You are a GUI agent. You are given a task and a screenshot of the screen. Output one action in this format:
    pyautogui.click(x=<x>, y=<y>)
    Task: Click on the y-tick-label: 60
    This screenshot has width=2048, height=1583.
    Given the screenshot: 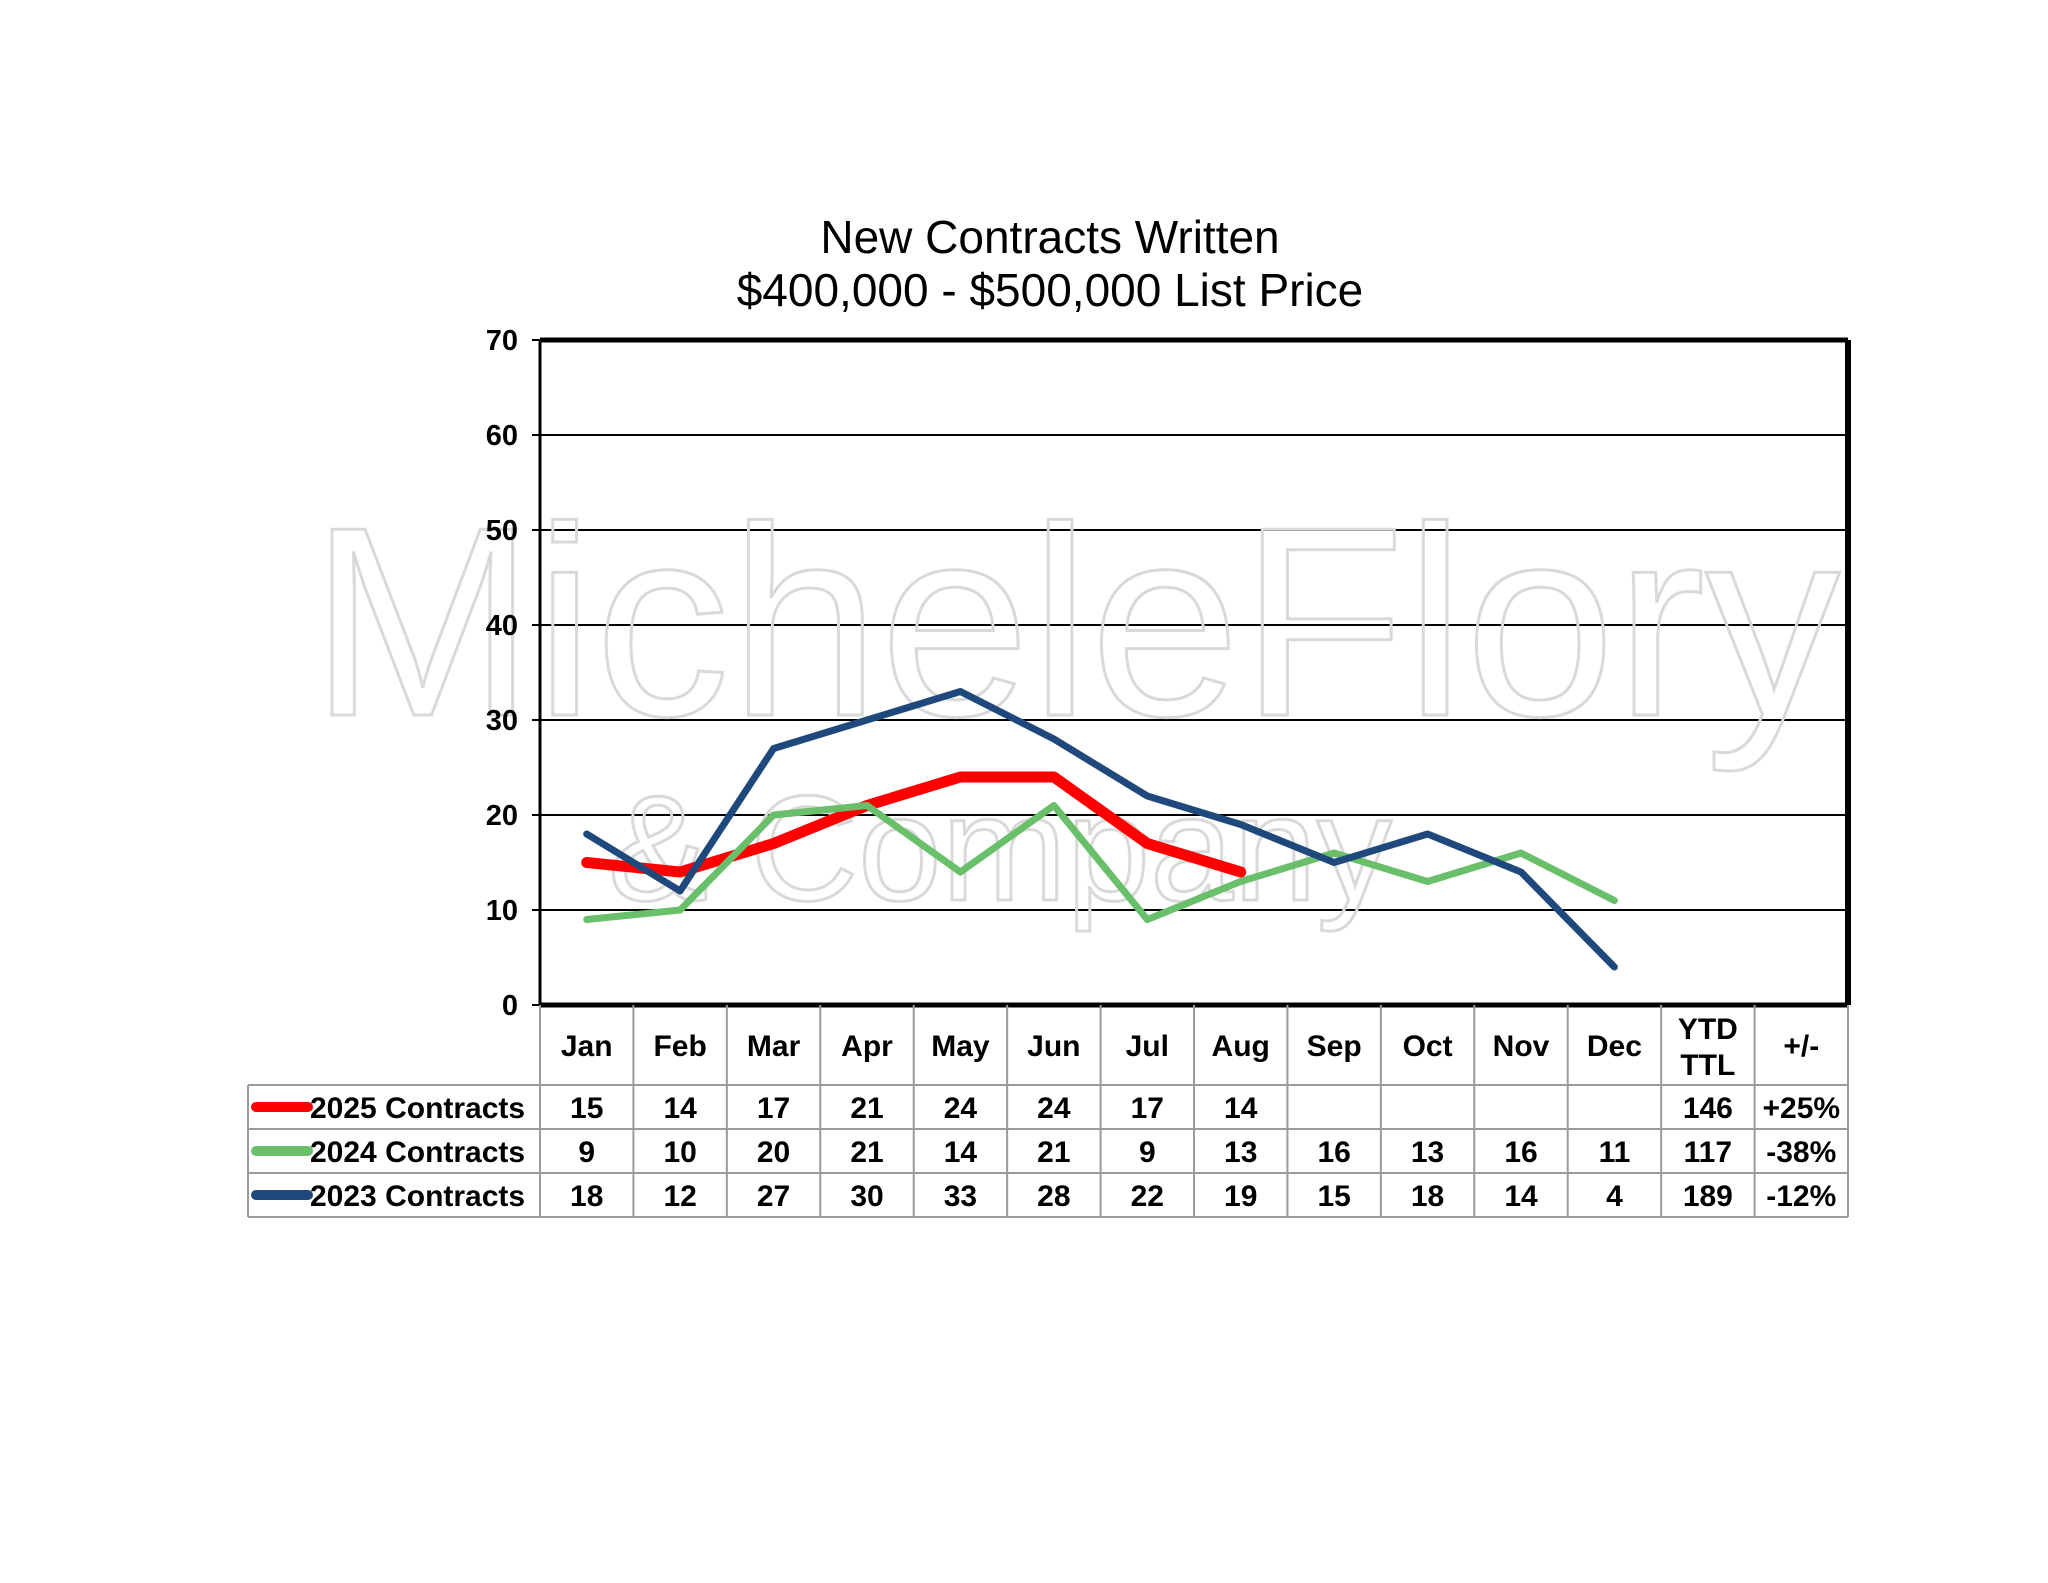 What is the action you would take?
    pyautogui.click(x=502, y=436)
    